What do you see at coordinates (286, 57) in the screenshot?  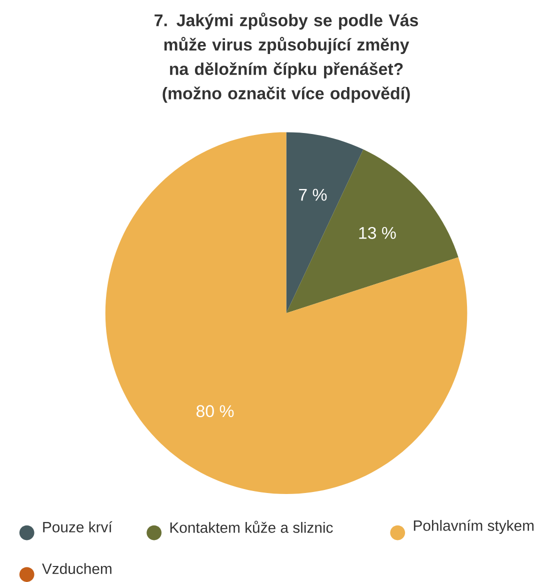 I see `chart-title: 7. Jakými způsoby se podle Vás může virus způsobující změny na děložním čípku přenášet? (možno označit více odpovědí)` at bounding box center [286, 57].